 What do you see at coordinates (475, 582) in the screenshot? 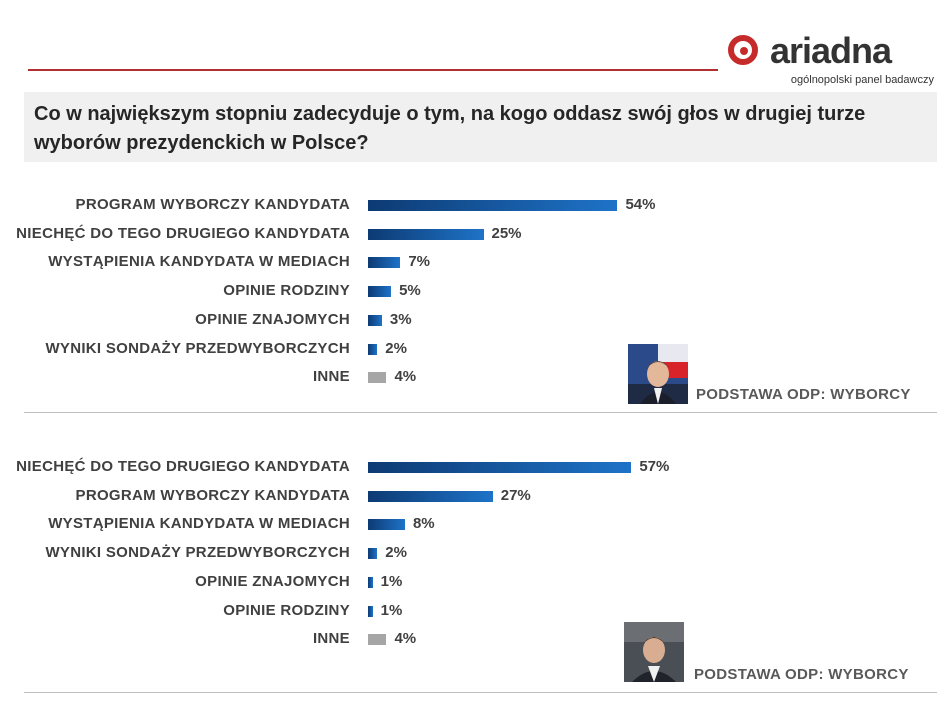
I see `bar-row: OPINIE ZNAJOMYCH 1%` at bounding box center [475, 582].